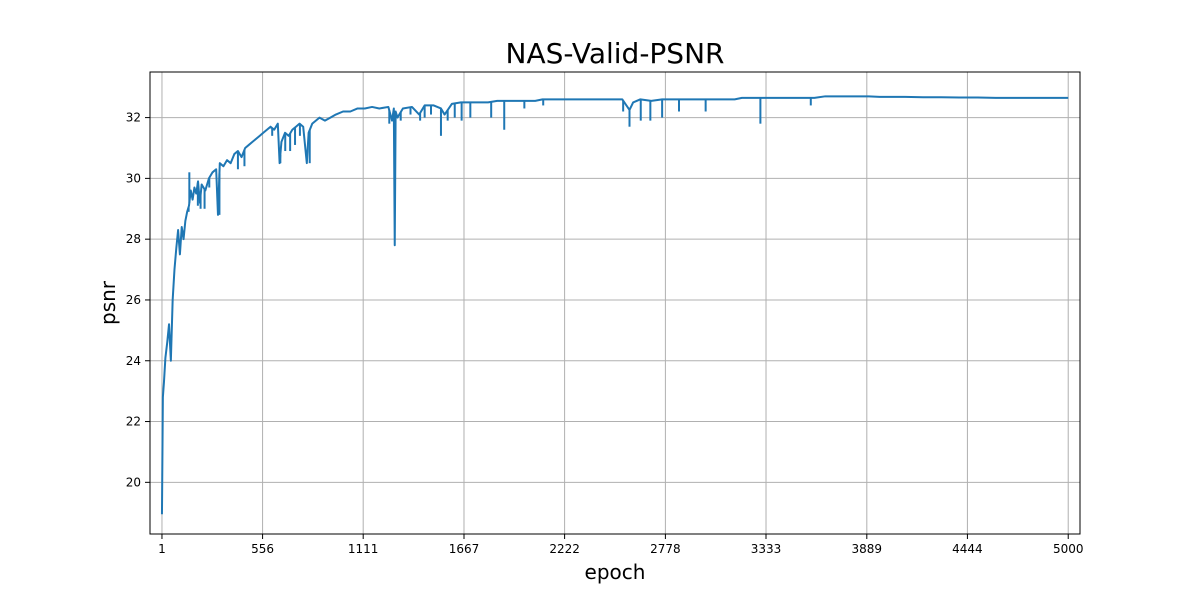 The width and height of the screenshot is (1200, 600). Describe the element at coordinates (262, 549) in the screenshot. I see `x-tick-label: 556` at that location.